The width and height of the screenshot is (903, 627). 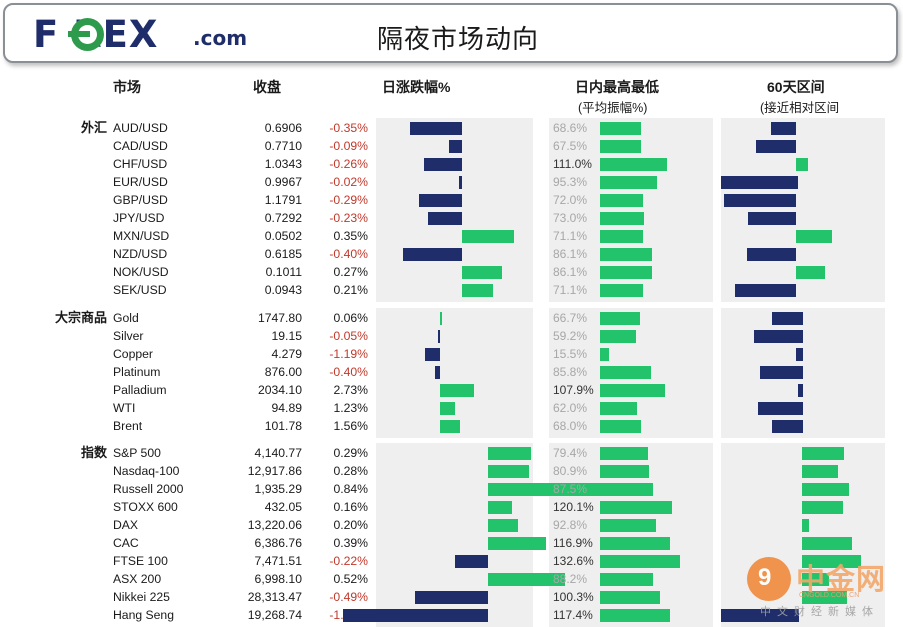 I want to click on daily-change-value: -0.05%, so click(x=348, y=336).